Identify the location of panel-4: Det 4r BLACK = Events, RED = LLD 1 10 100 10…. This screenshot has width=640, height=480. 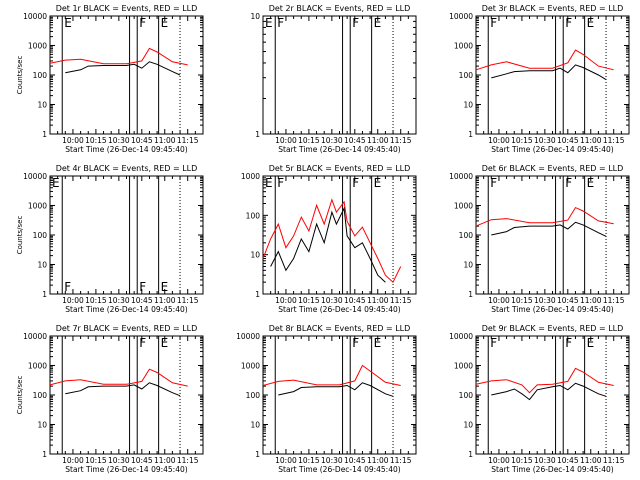
(110, 239).